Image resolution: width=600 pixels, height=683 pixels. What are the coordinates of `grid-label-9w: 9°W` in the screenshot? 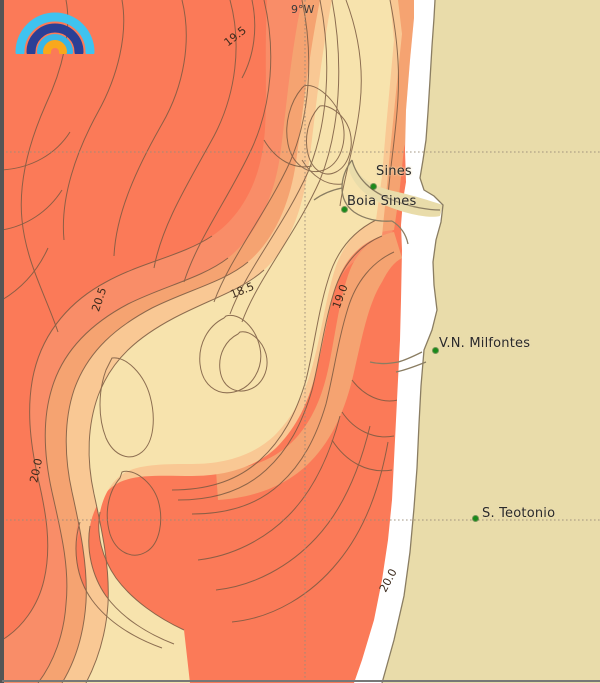 It's located at (303, 9).